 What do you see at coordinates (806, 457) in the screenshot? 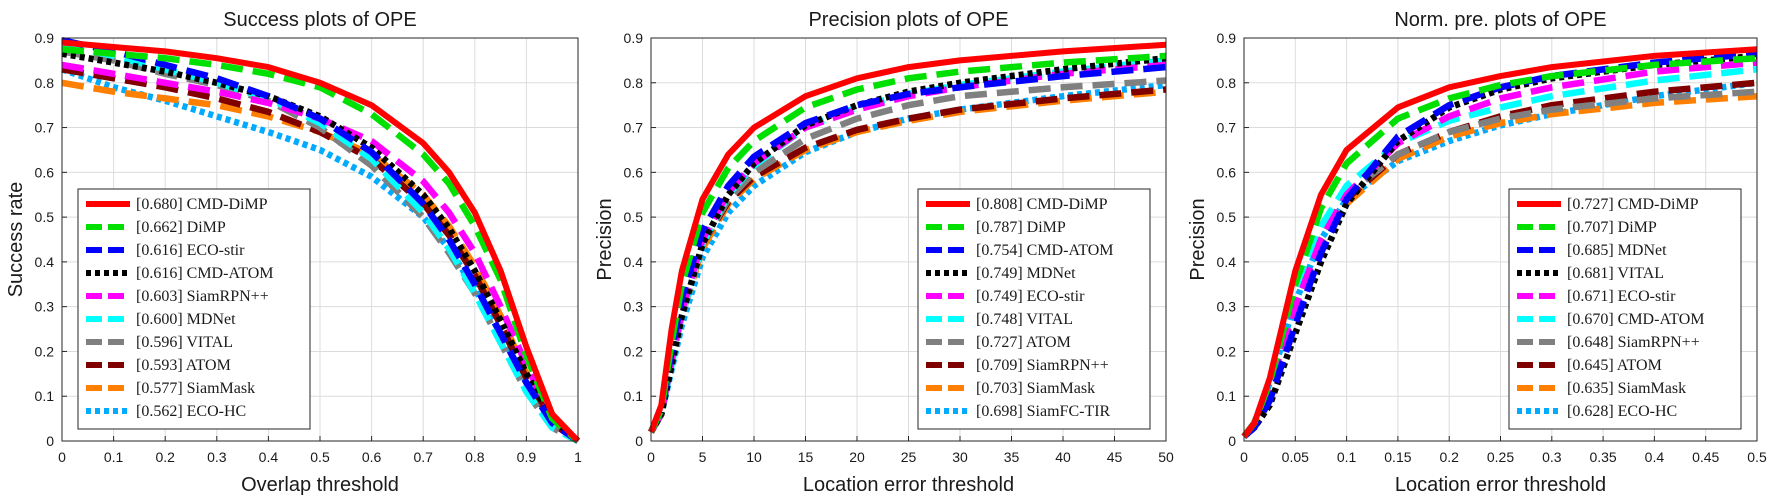
I see `x-tick-label: 15` at bounding box center [806, 457].